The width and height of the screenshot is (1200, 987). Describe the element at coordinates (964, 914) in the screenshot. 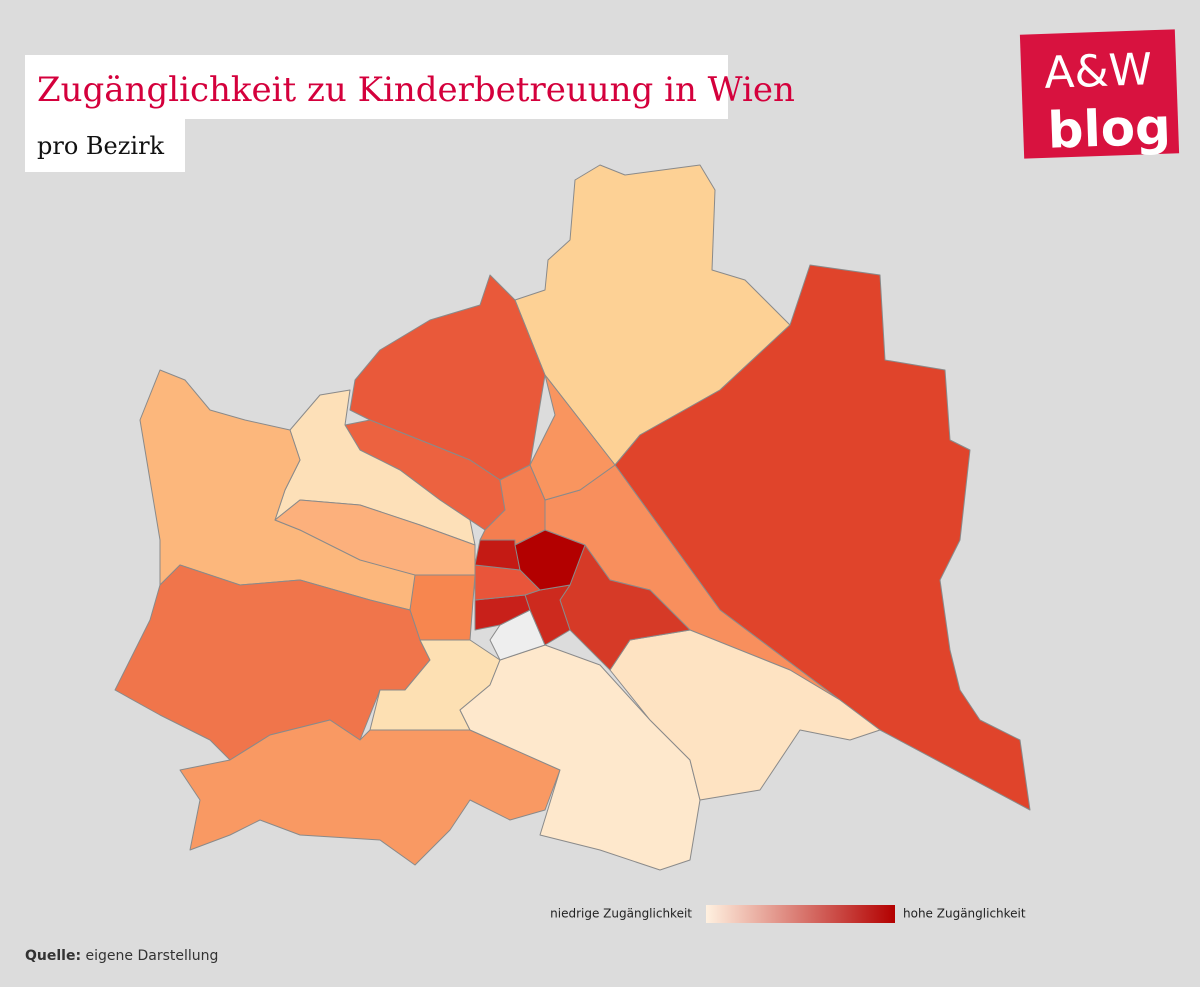

I see `legend-label: hohe Zugänglichkeit` at that location.